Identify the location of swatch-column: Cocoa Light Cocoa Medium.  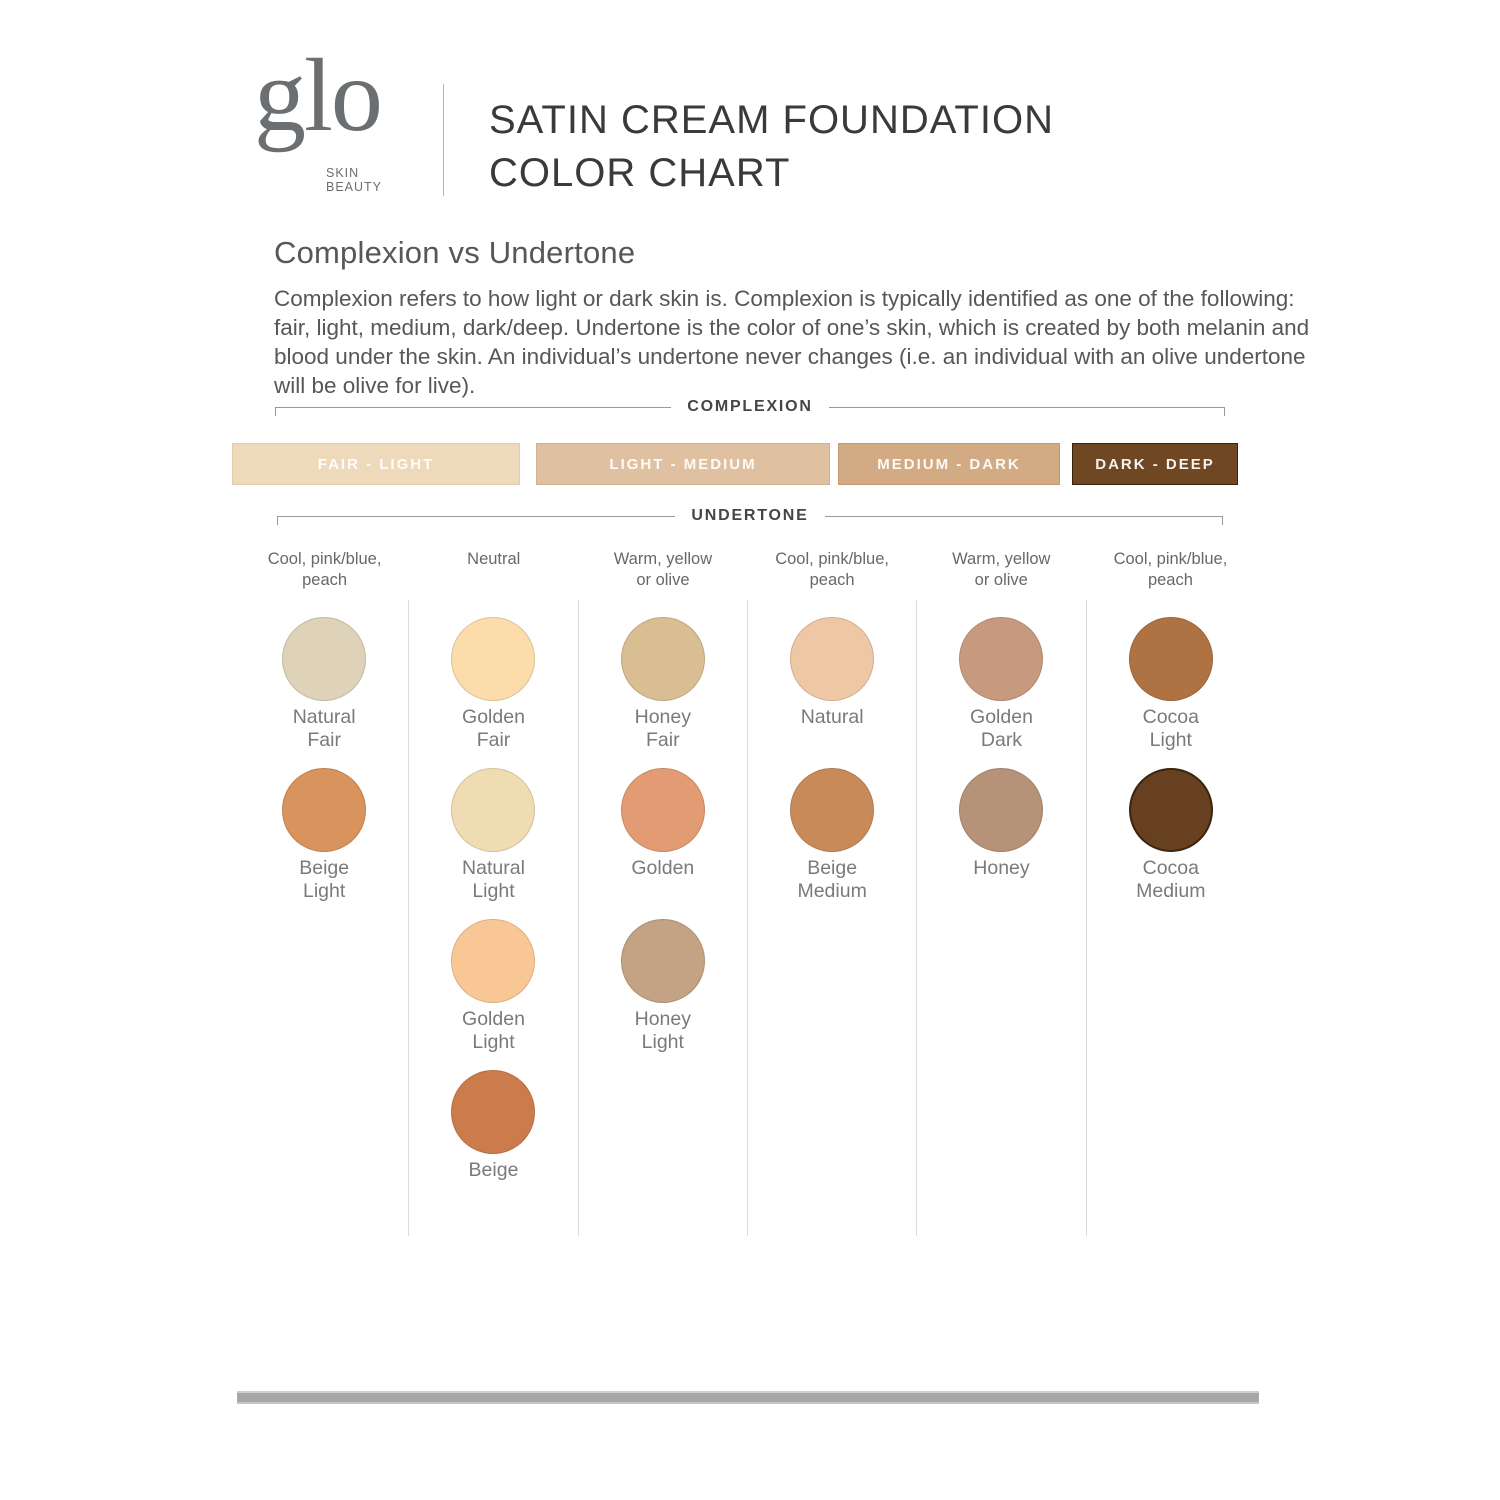
(1171, 918).